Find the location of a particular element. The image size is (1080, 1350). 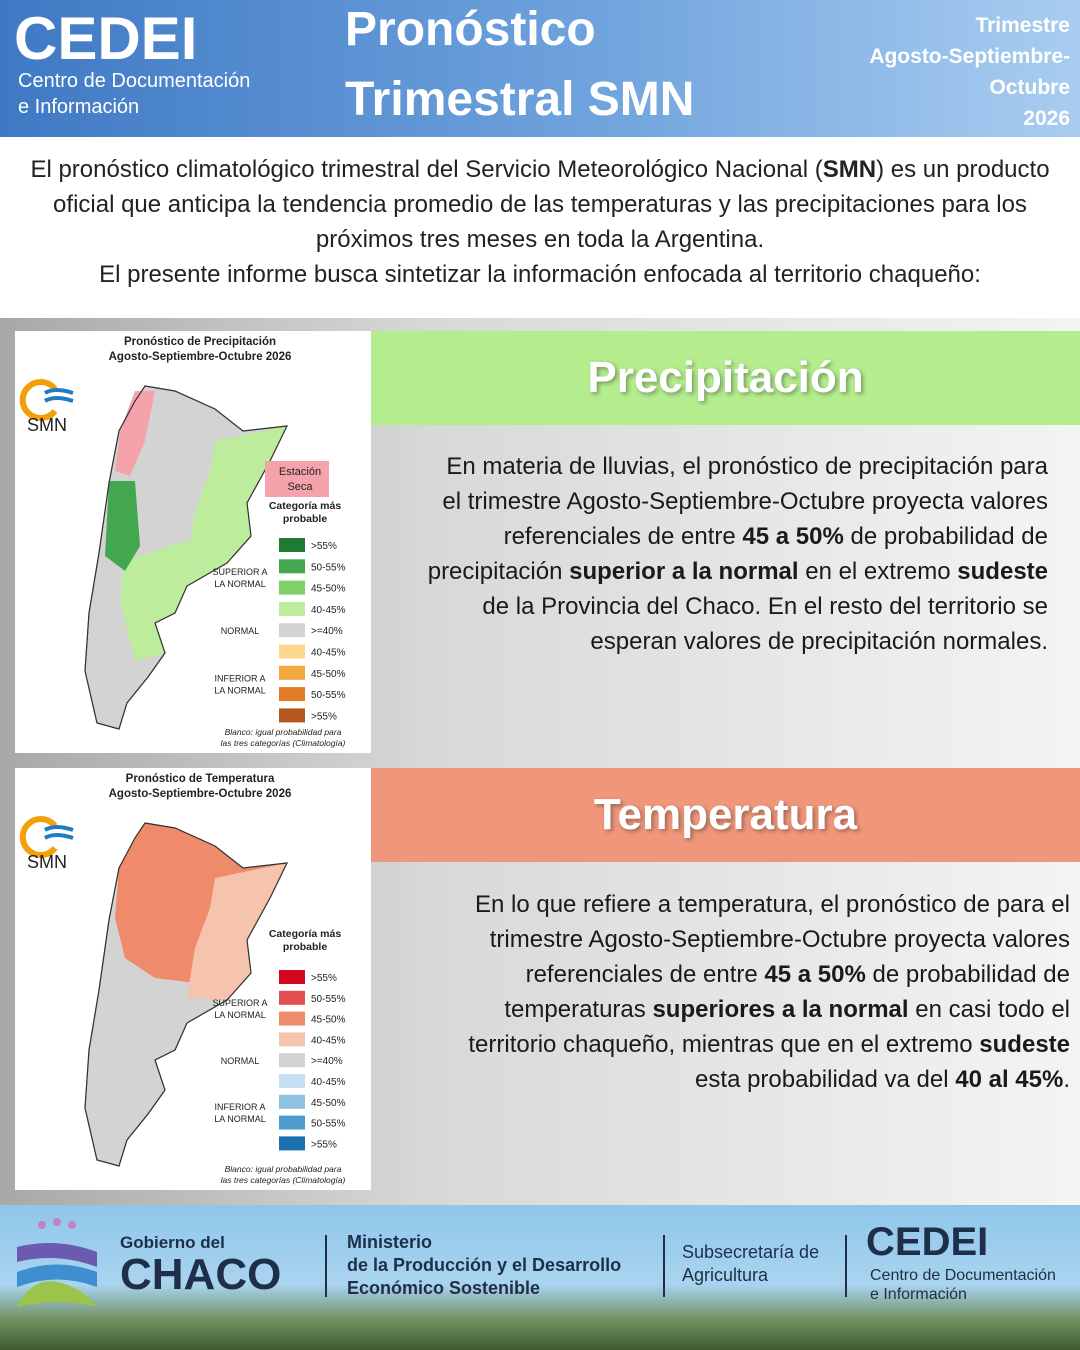

text-run: de probabilidad de precipitación is located at coordinates (737, 554).